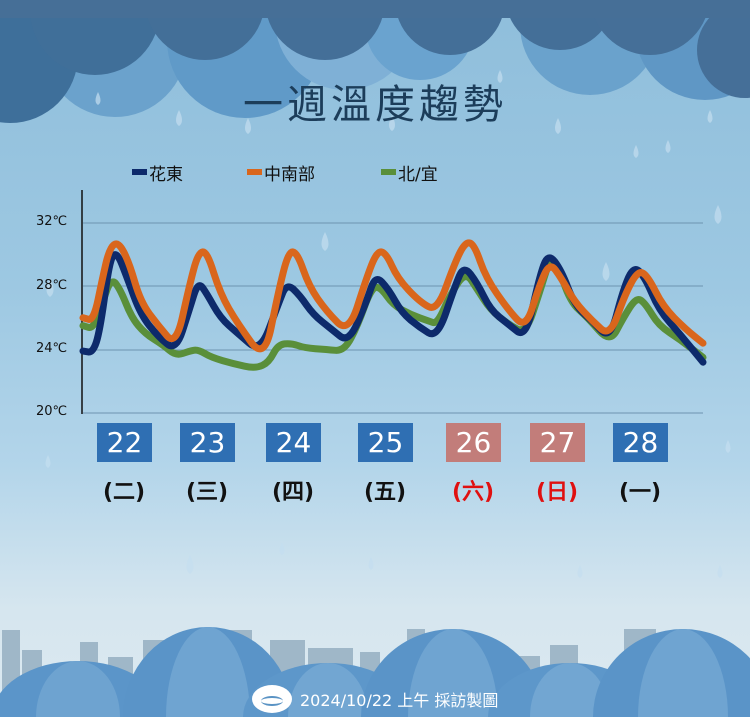 The height and width of the screenshot is (717, 750). What do you see at coordinates (207, 492) in the screenshot?
I see `weekday-label: (三)` at bounding box center [207, 492].